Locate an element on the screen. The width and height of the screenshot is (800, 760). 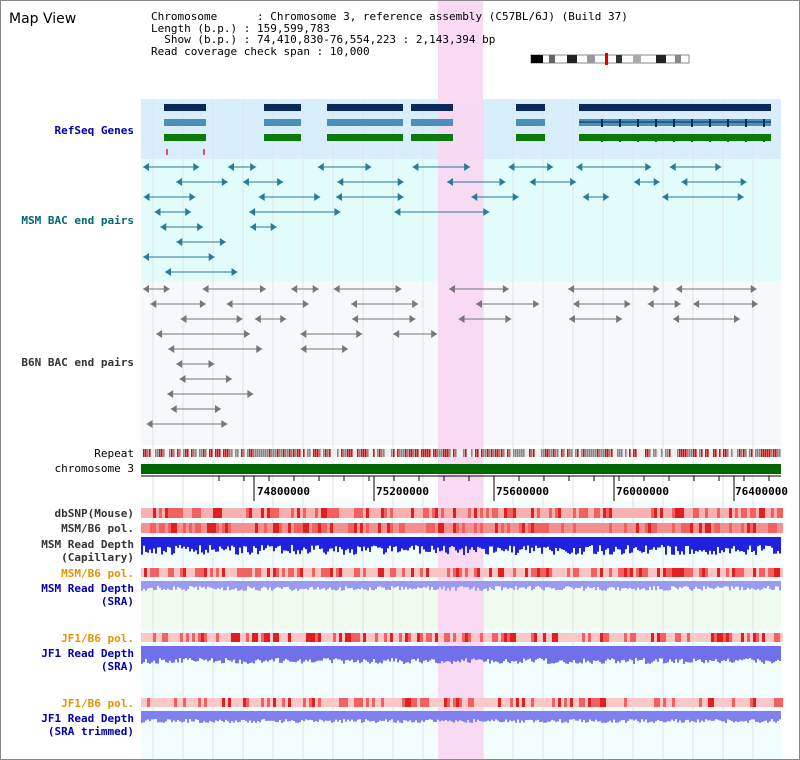
track-label-b6n-bac: B6N BAC end pairs is located at coordinates (77, 362).